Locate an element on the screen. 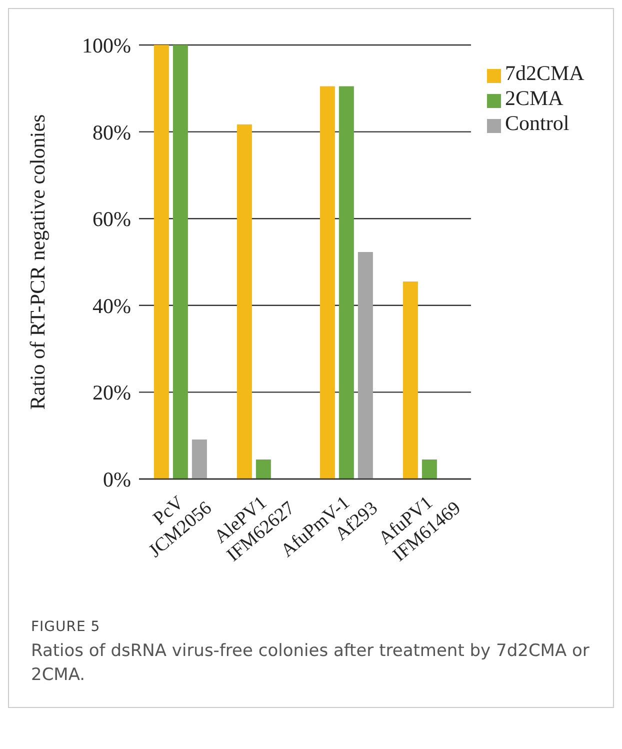 The height and width of the screenshot is (749, 622). y-tick-label: 0% is located at coordinates (117, 479).